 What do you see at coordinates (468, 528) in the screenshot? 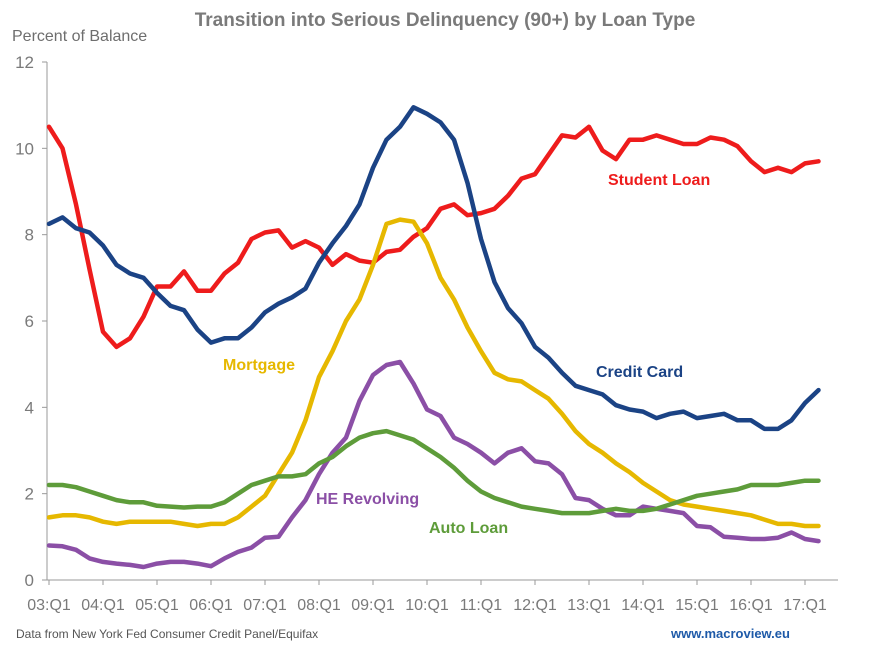
I see `label-auto-loan: Auto Loan` at bounding box center [468, 528].